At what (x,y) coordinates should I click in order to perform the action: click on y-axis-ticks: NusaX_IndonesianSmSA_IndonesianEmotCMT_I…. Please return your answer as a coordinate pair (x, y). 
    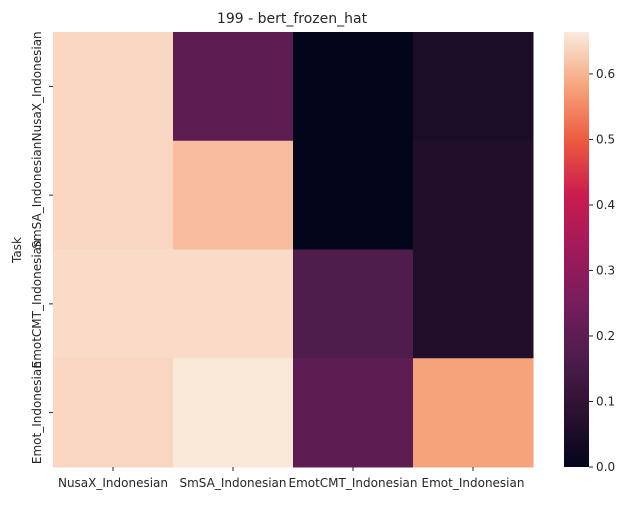
    Looking at the image, I should click on (41, 247).